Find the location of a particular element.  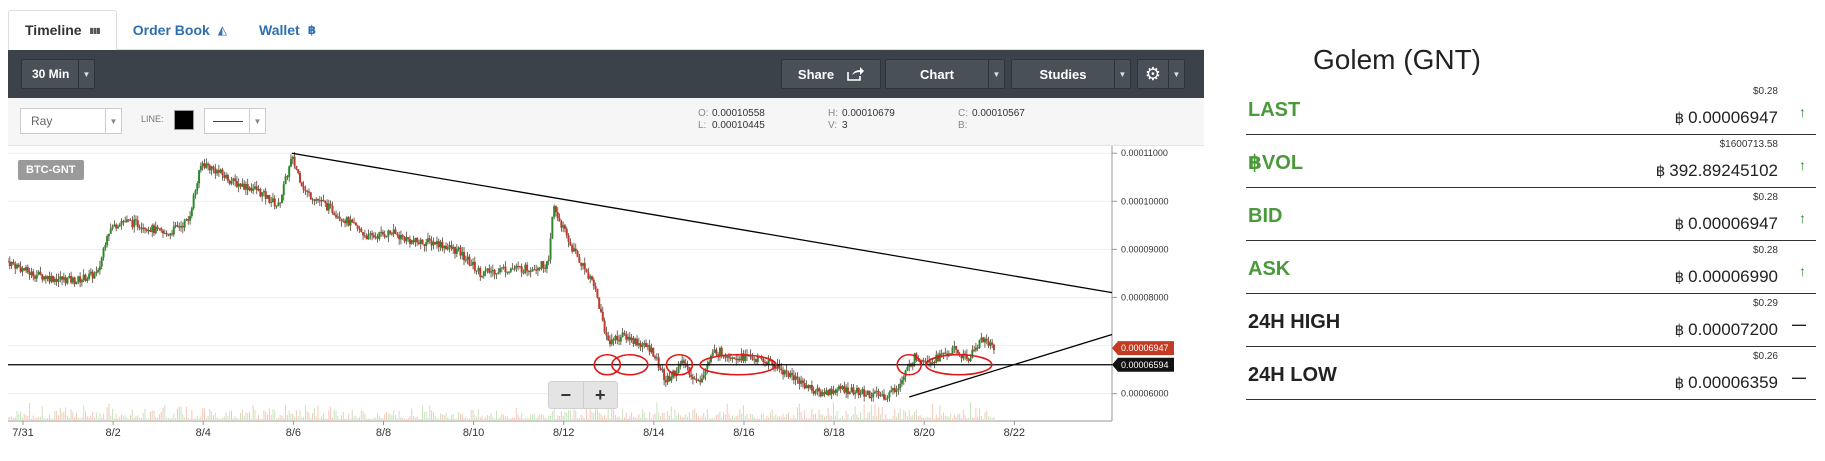

tab-order-book: Order Book ◭ is located at coordinates (180, 29).